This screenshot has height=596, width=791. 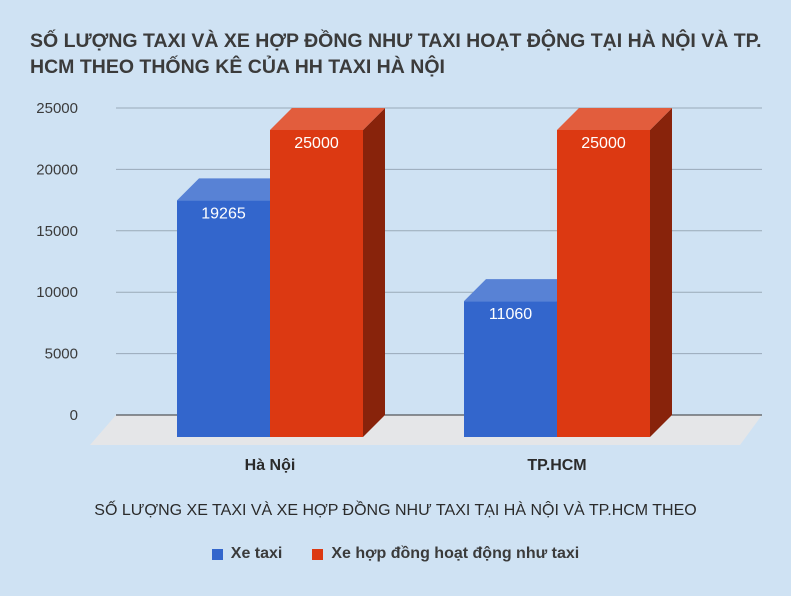 What do you see at coordinates (57, 108) in the screenshot?
I see `y-tick-label: 25000` at bounding box center [57, 108].